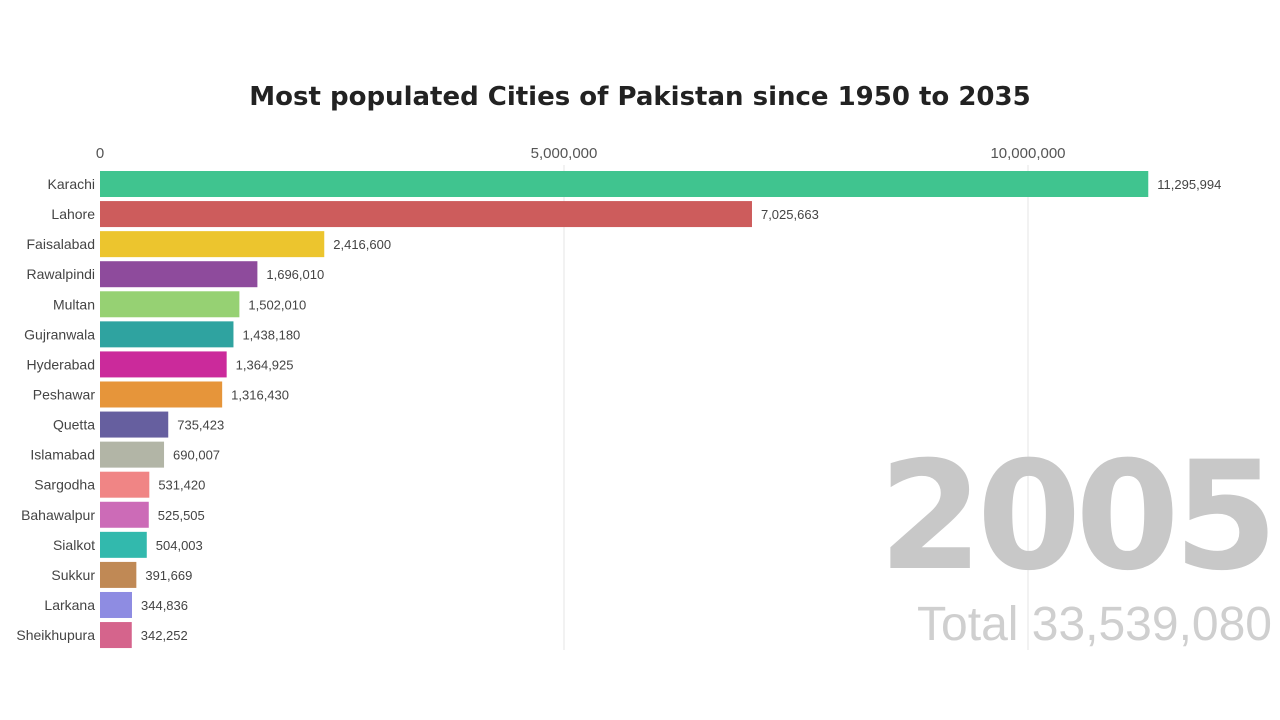 This screenshot has height=720, width=1280. I want to click on category-label: Gujranwala, so click(59, 334).